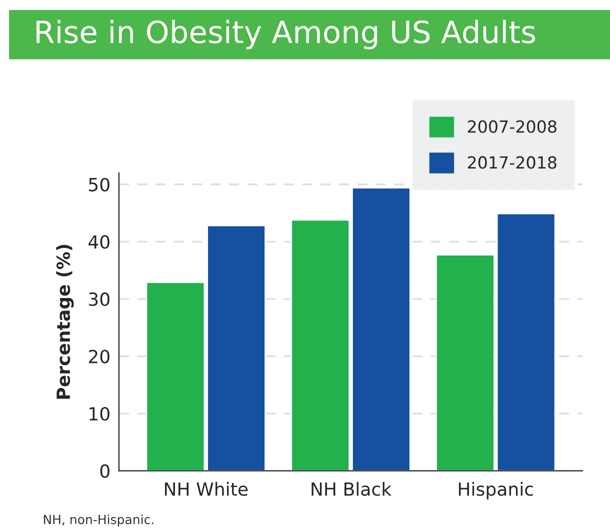  I want to click on y-tick-label: 50, so click(99, 185).